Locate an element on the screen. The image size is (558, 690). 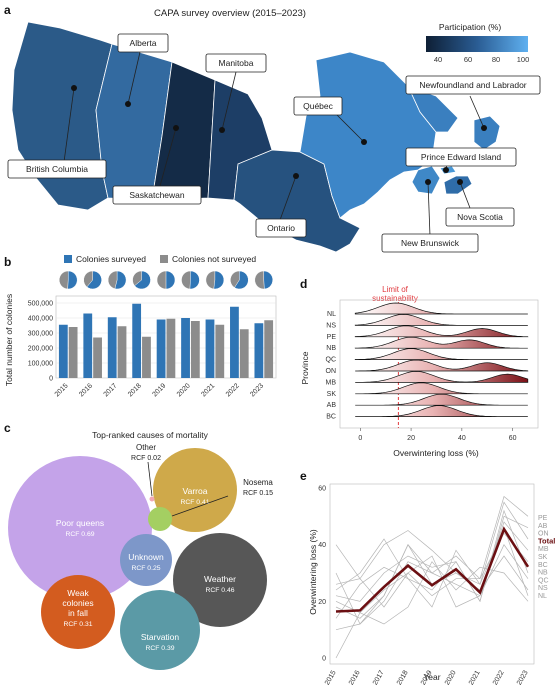
ridge-qc is located at coordinates (441, 354).